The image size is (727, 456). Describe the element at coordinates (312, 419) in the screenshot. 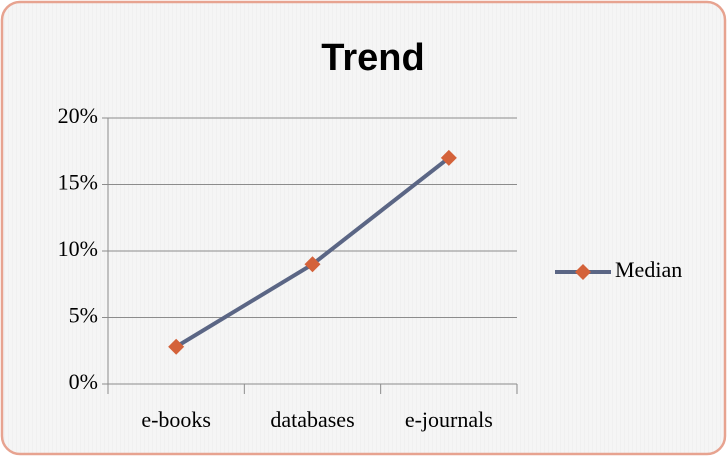

I see `x-tick-label: databases` at that location.